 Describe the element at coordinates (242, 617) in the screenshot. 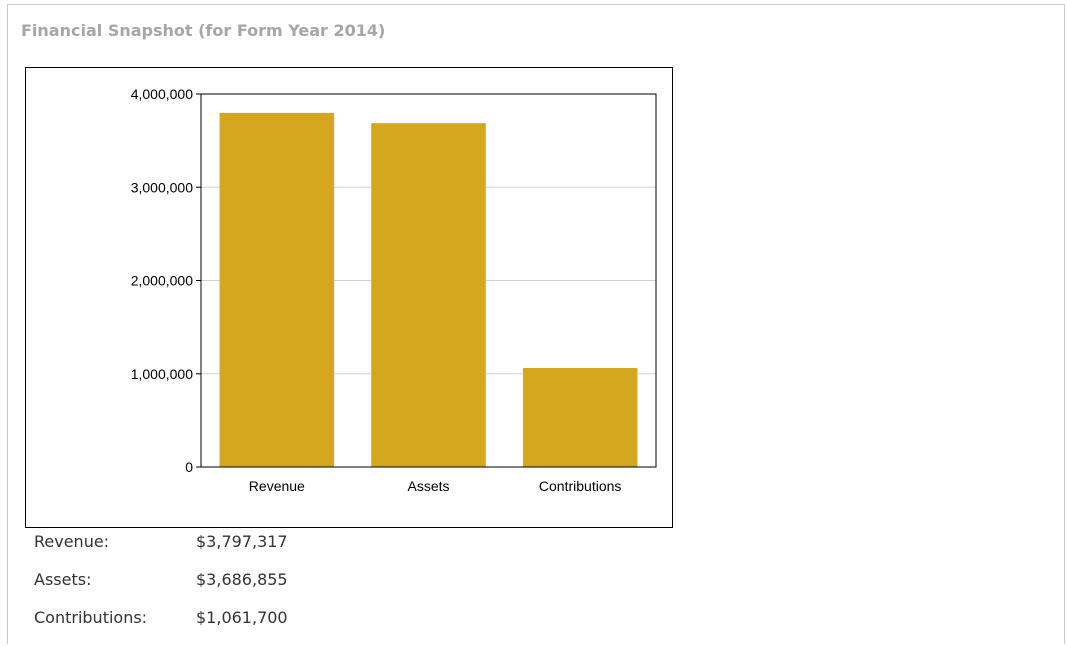

I see `summary-value: $1,061,700` at that location.